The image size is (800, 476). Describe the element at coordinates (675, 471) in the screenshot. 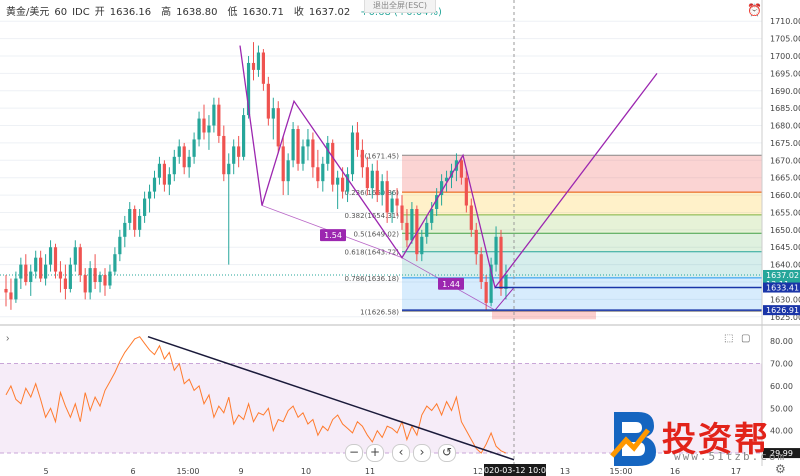

I see `time-tick: 16` at that location.